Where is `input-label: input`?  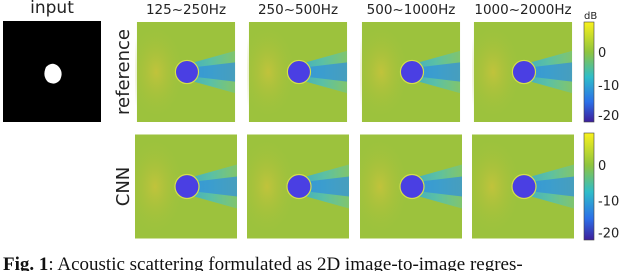 input-label: input is located at coordinates (52, 9).